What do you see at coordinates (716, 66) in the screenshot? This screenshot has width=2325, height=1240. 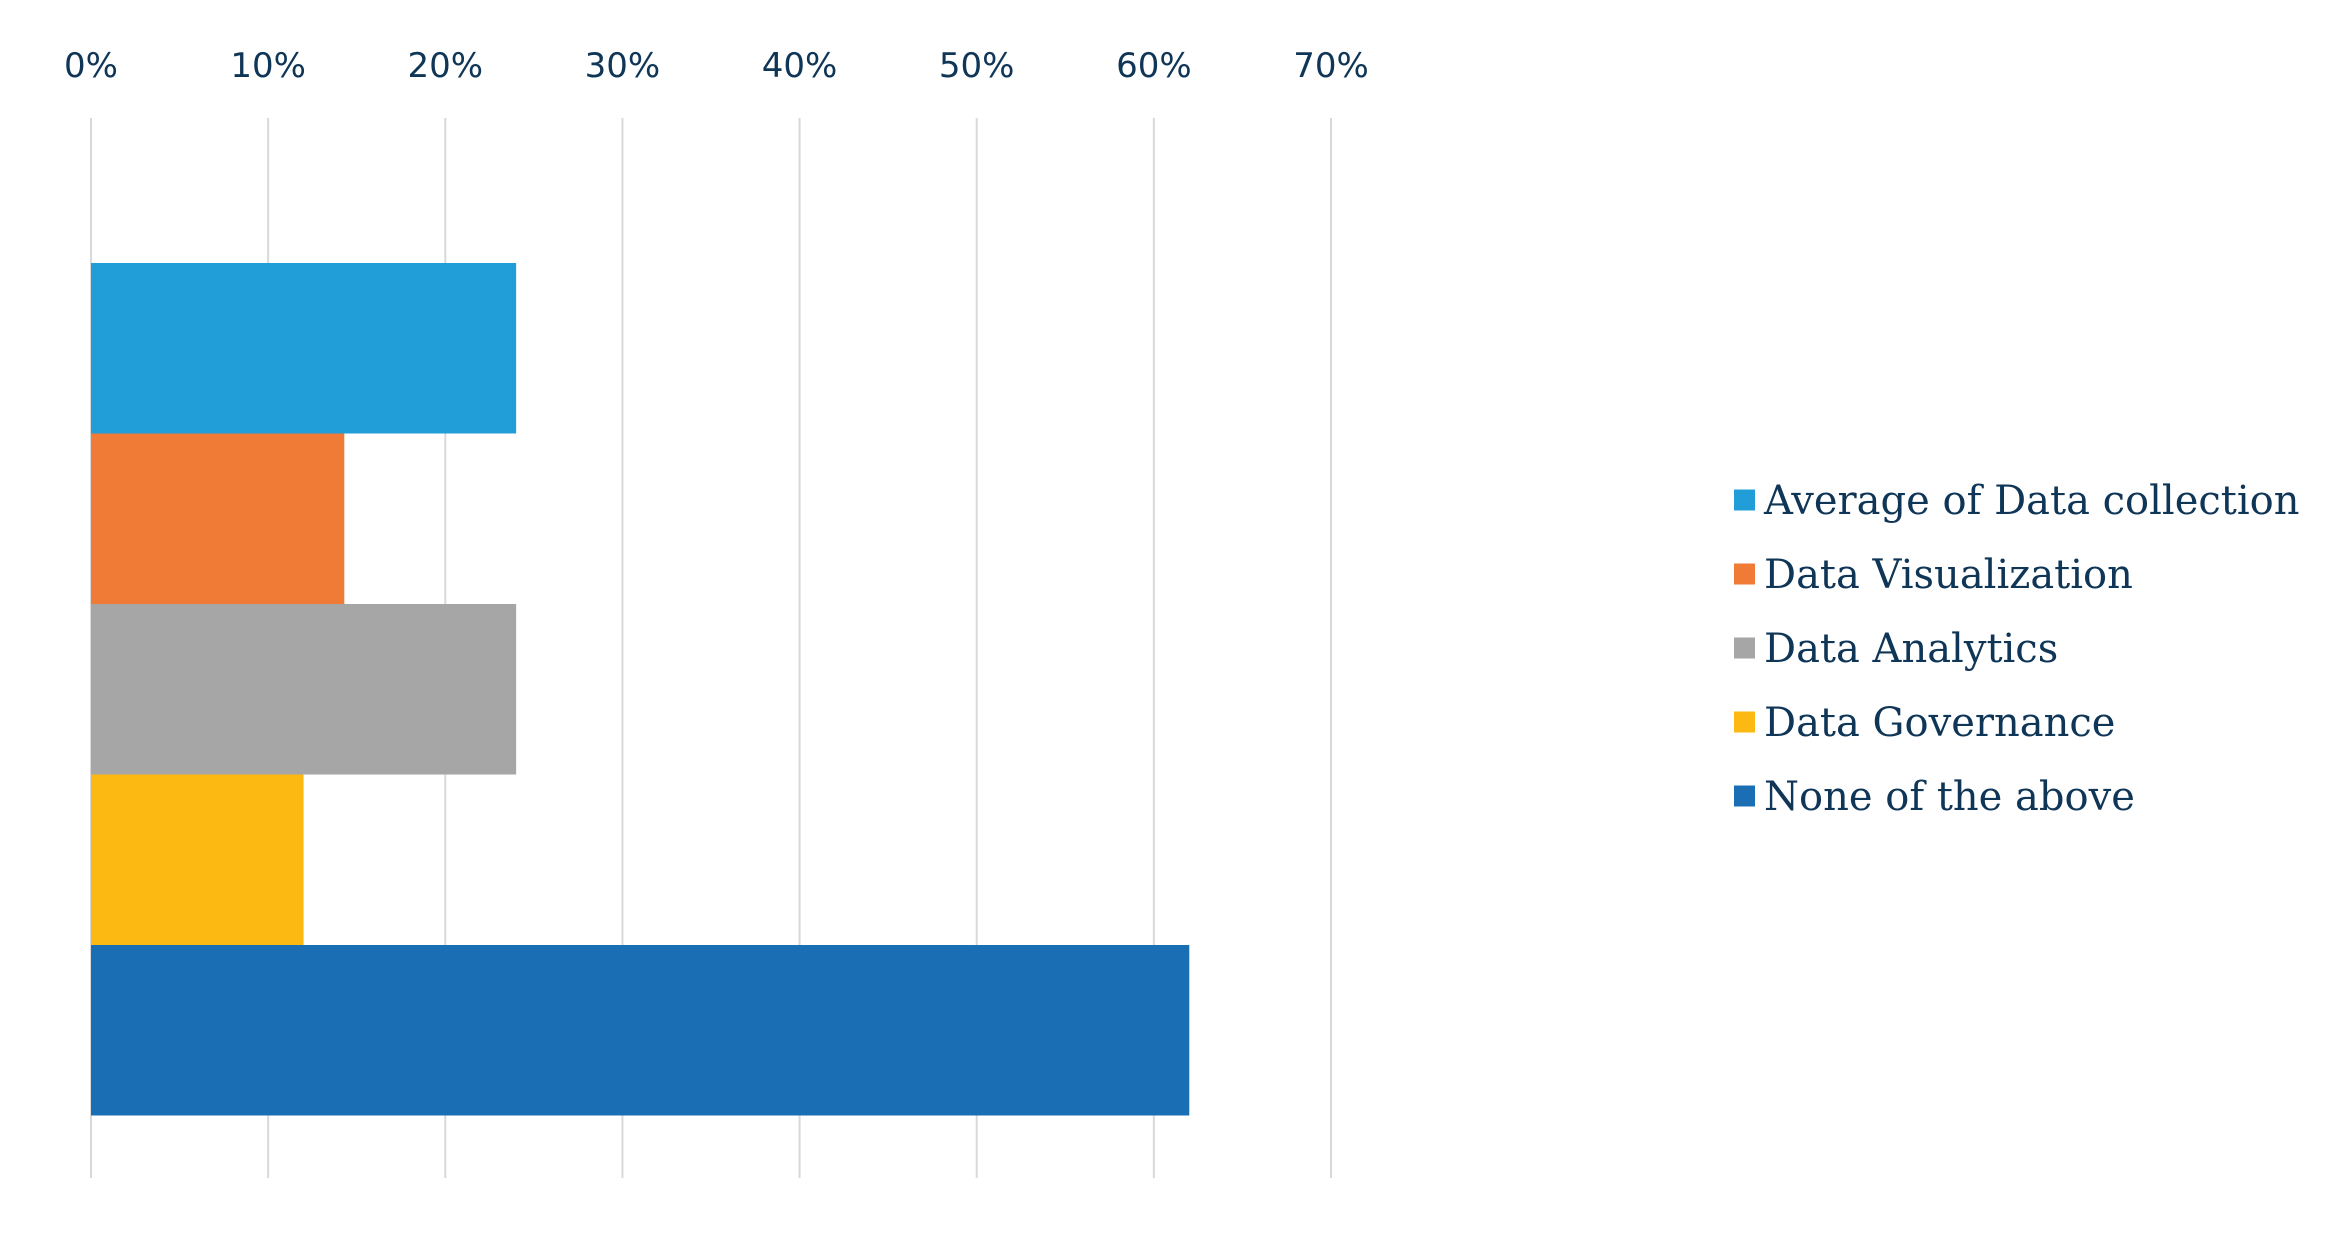 I see `x-axis-tick-labels: 0% 10% 20% 30% 40% 50% 60% 70%` at bounding box center [716, 66].